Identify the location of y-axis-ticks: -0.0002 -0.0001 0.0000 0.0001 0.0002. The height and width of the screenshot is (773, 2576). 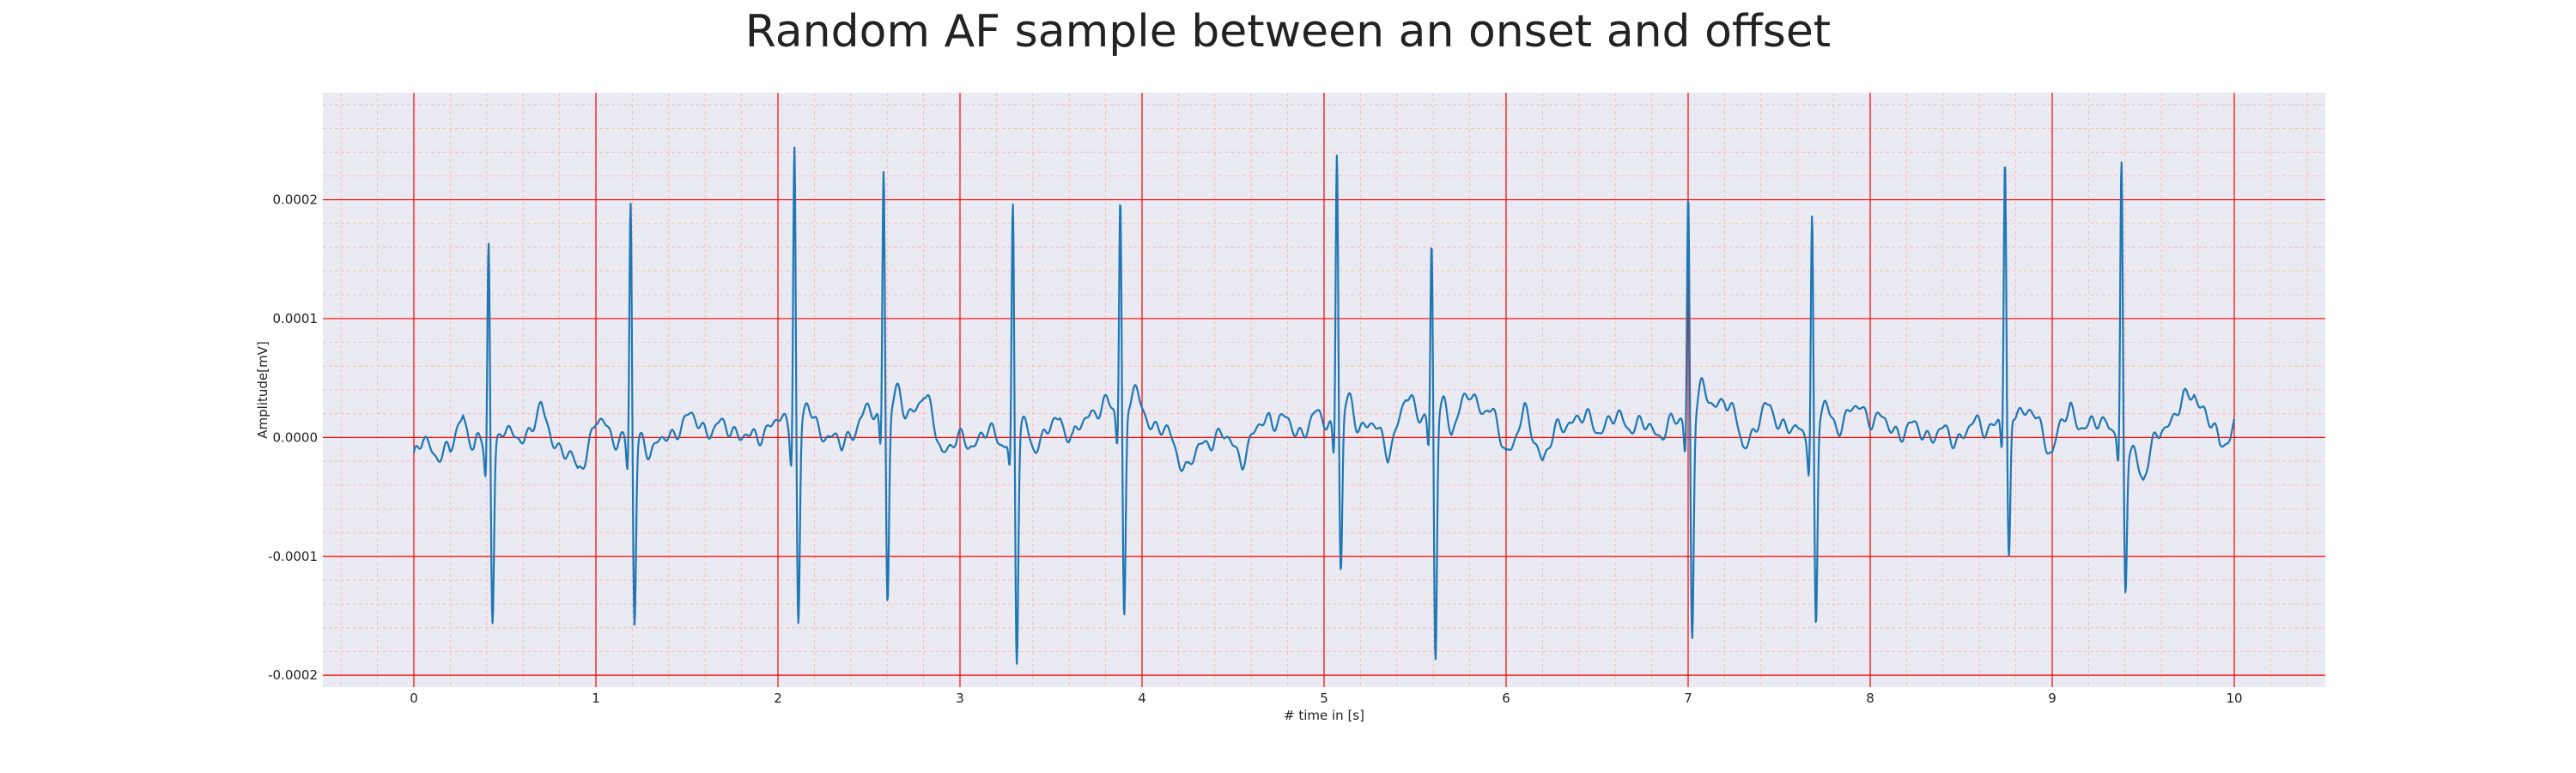
(293, 438).